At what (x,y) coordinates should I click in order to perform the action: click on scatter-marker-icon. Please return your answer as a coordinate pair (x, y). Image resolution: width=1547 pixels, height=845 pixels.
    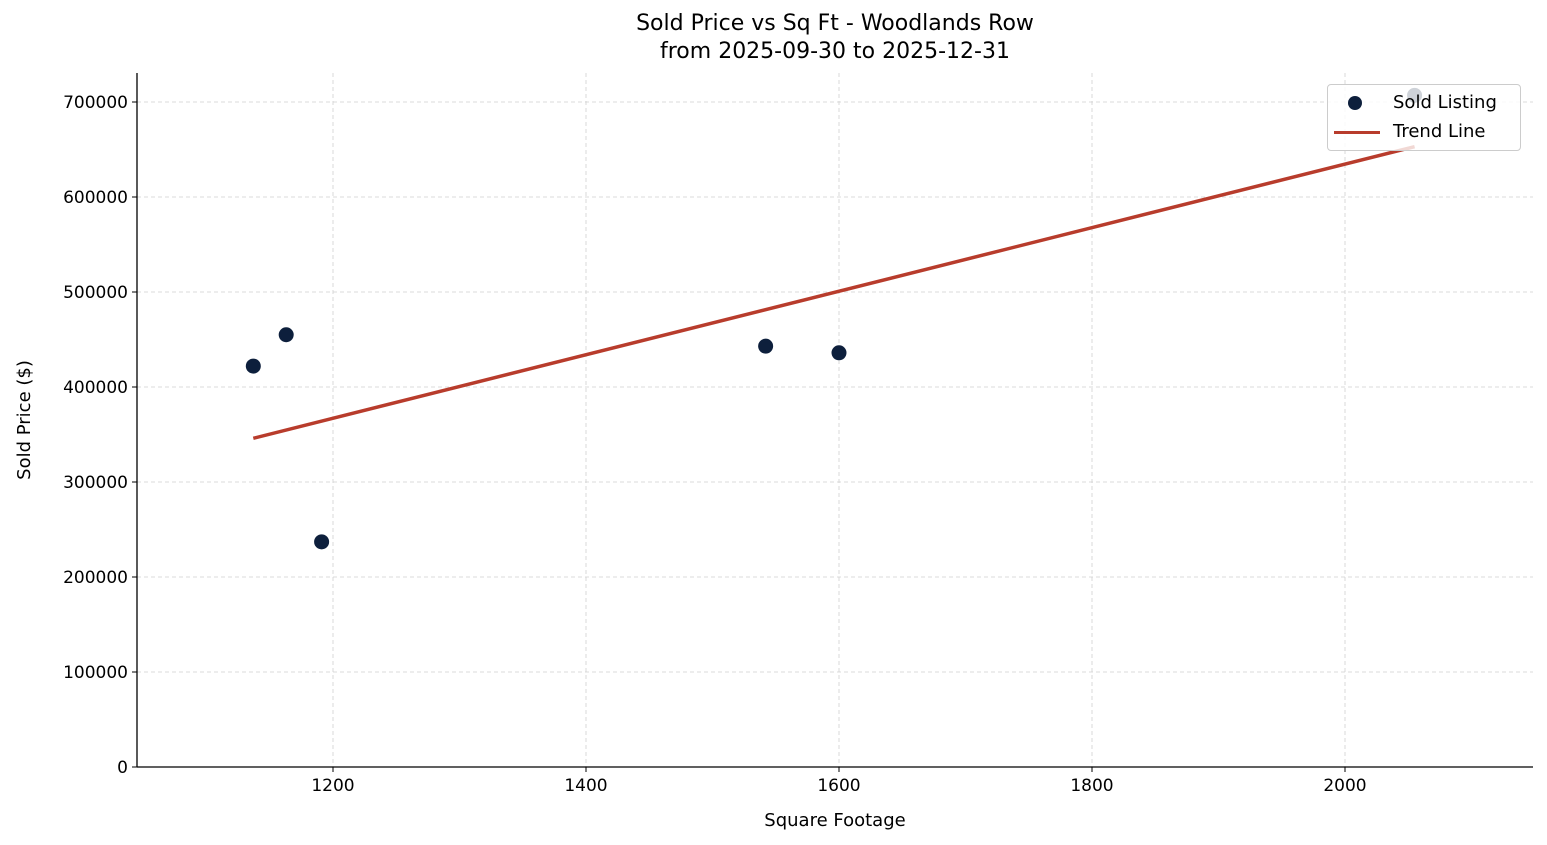
    Looking at the image, I should click on (1355, 103).